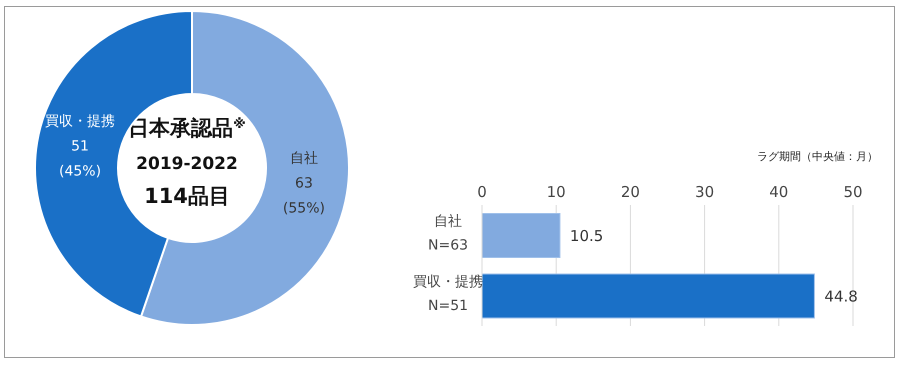 The image size is (900, 365). I want to click on y-tick-label: 買収・提携 N=51, so click(448, 294).